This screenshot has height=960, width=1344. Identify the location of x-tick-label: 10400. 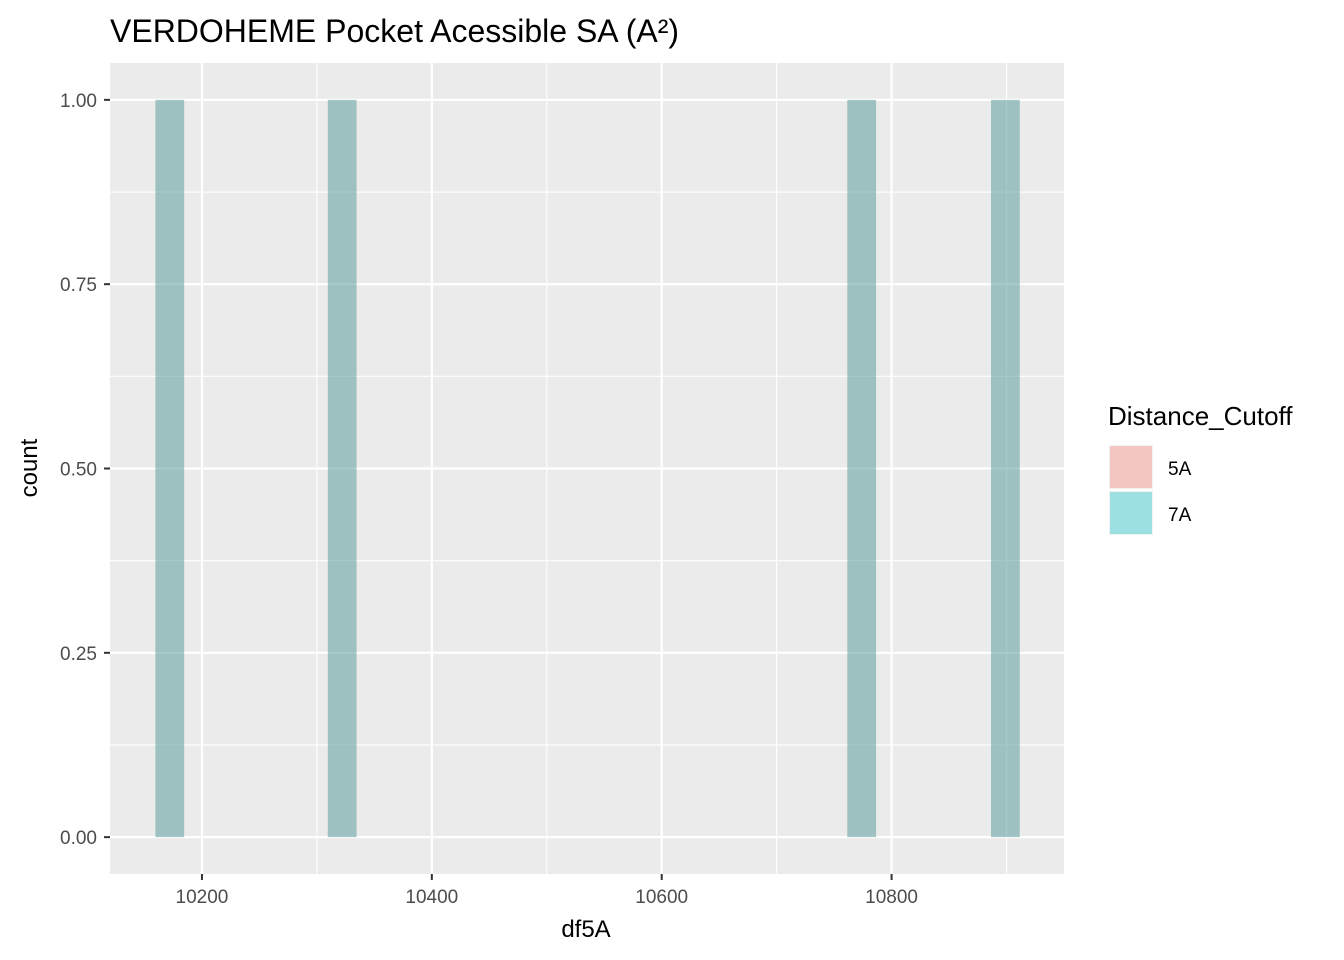
(431, 897).